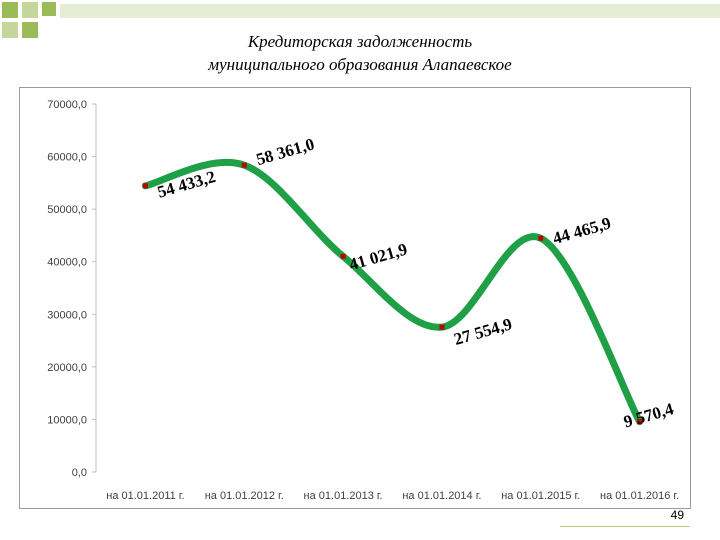  What do you see at coordinates (390, 11) in the screenshot?
I see `deco-bar` at bounding box center [390, 11].